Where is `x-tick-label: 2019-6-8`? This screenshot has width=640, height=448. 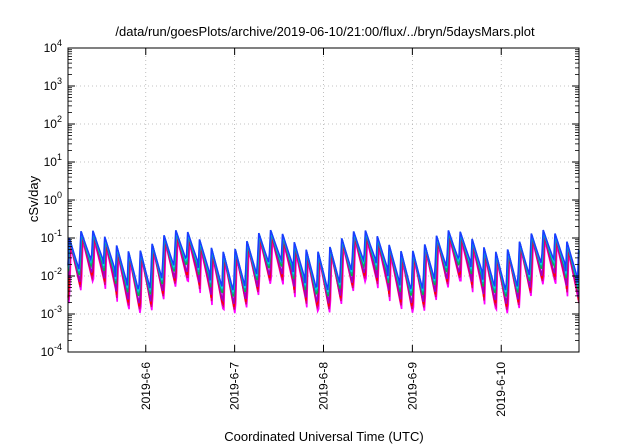
x-tick-label: 2019-6-8 is located at coordinates (324, 386).